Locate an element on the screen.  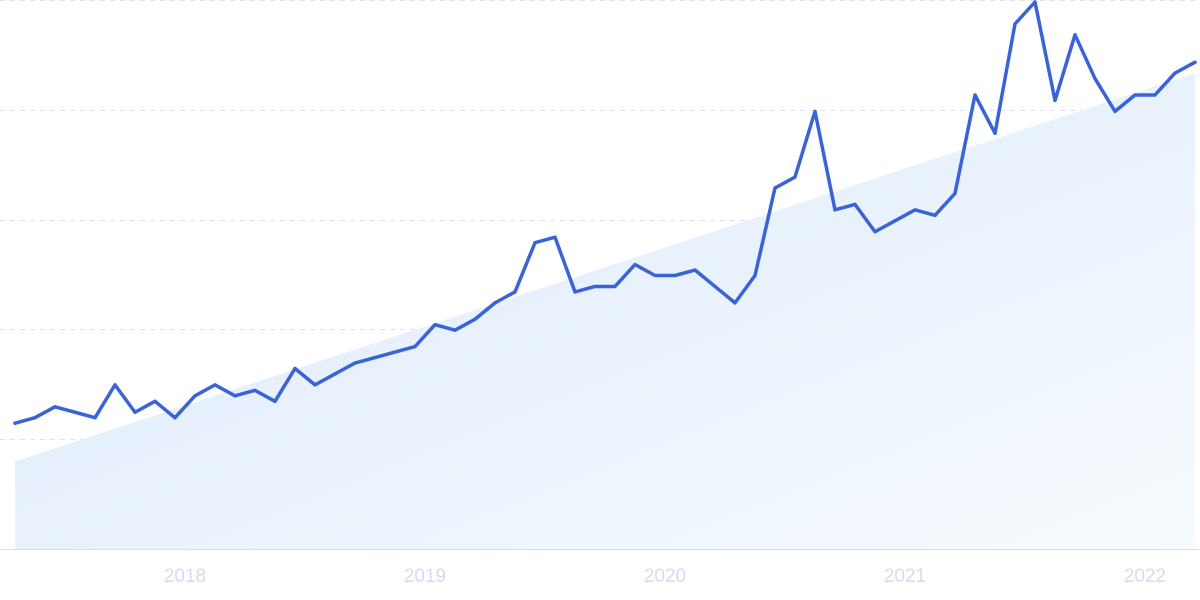
x-tick-labels: 2018 2019 2020 2021 2022 is located at coordinates (665, 576).